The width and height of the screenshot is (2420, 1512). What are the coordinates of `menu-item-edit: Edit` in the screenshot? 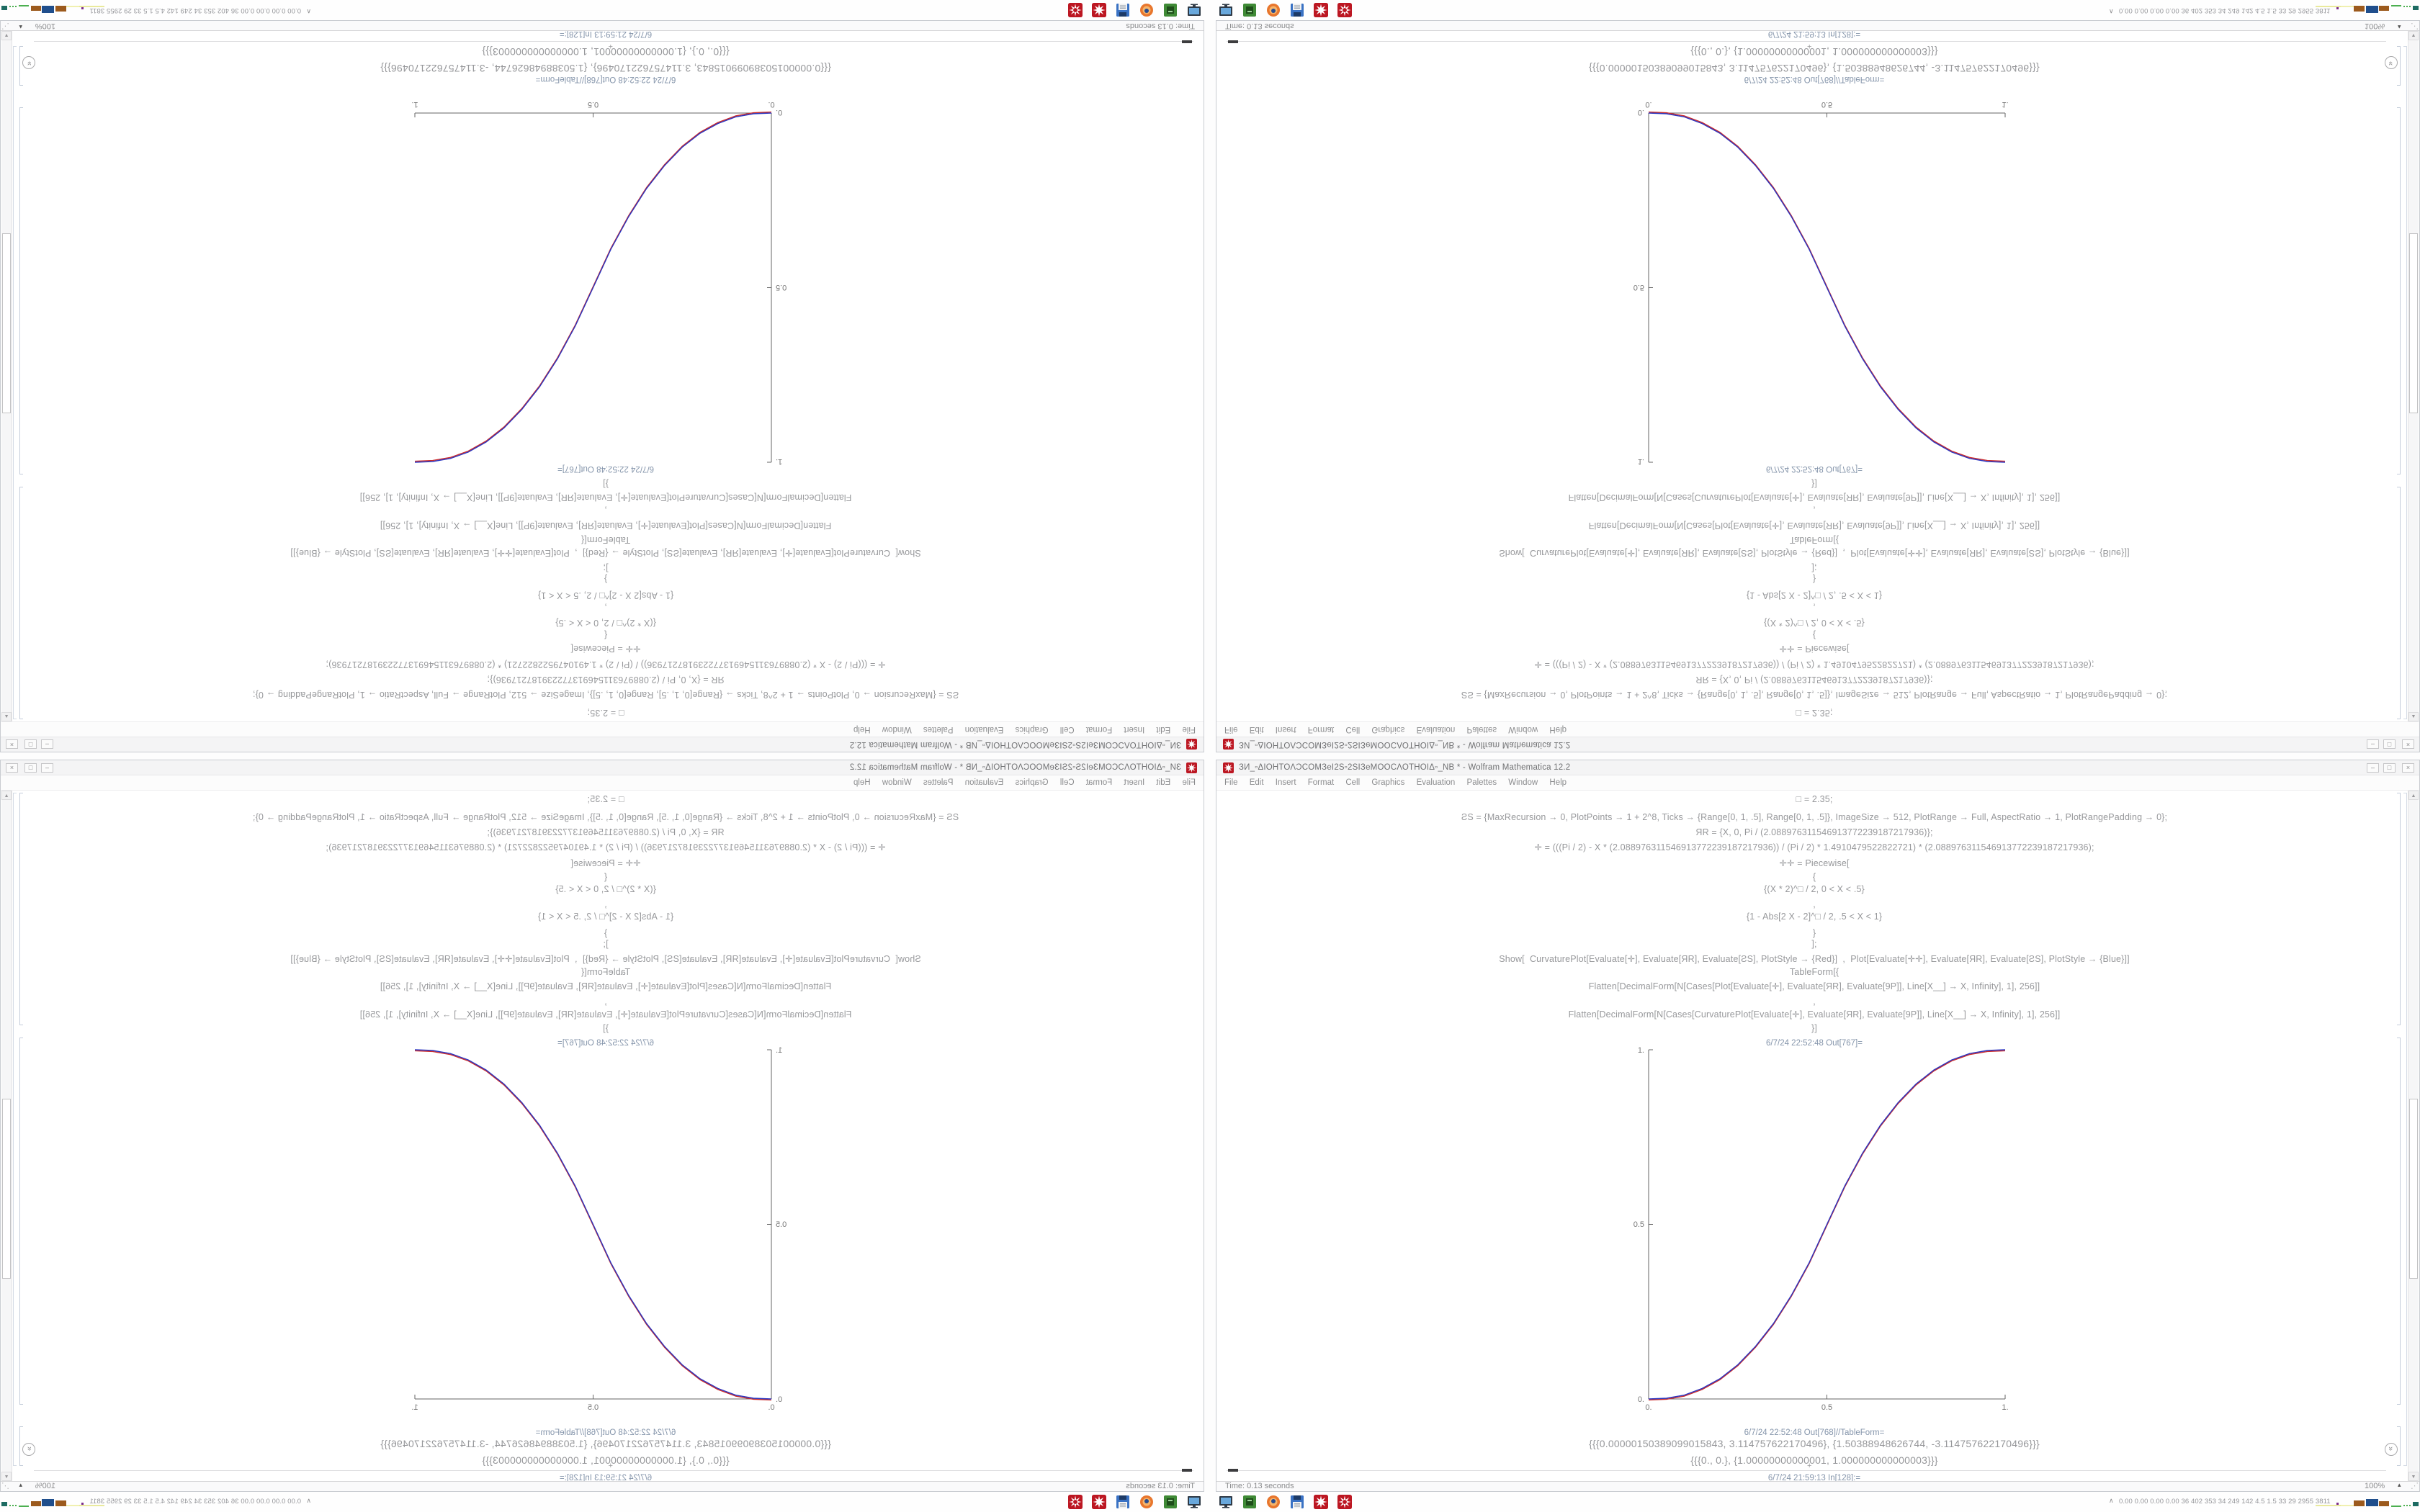 It's located at (1256, 782).